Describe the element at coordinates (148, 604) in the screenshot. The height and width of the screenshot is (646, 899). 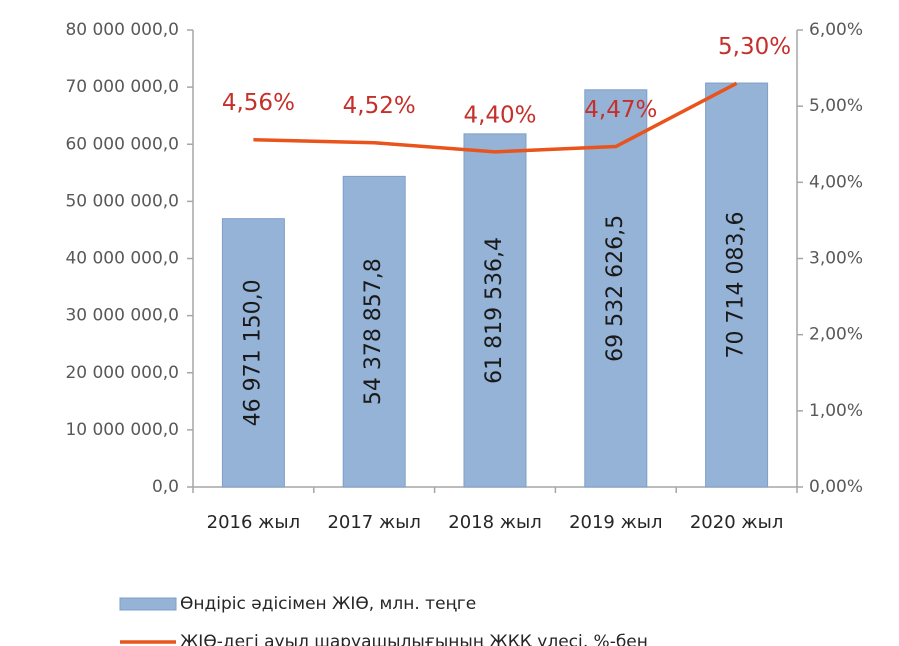
I see `legend-swatch` at that location.